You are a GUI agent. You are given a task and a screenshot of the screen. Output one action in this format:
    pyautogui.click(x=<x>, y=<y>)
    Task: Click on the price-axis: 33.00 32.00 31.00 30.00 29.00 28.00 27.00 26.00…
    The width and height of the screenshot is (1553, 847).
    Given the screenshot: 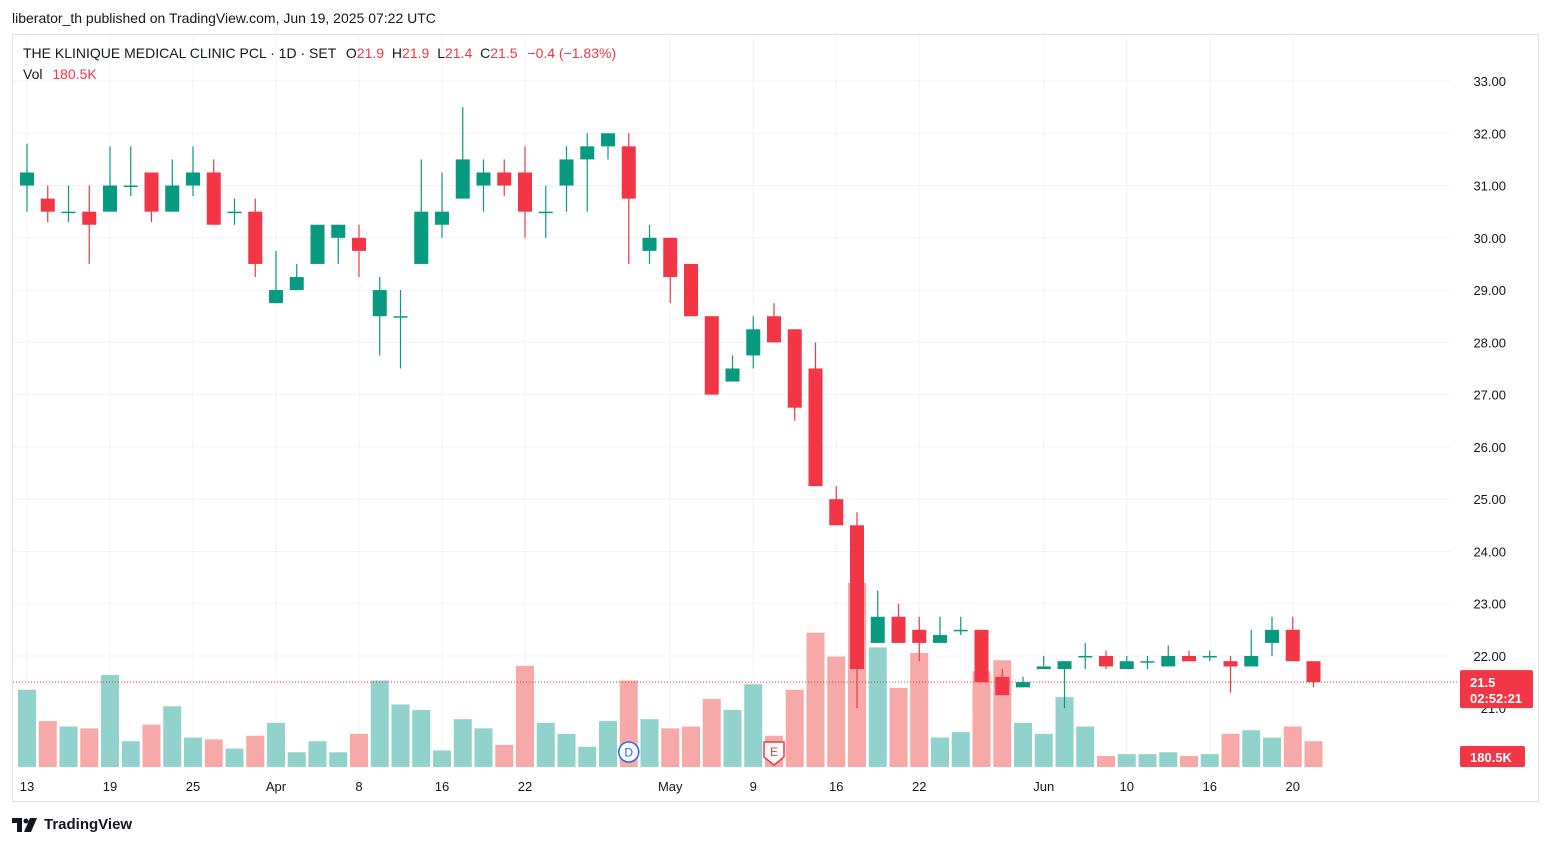 What is the action you would take?
    pyautogui.click(x=1489, y=395)
    